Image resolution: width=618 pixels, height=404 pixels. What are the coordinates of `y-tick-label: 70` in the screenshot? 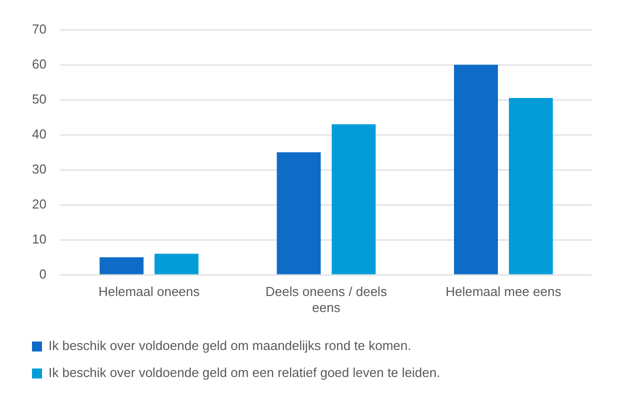 It's located at (39, 28).